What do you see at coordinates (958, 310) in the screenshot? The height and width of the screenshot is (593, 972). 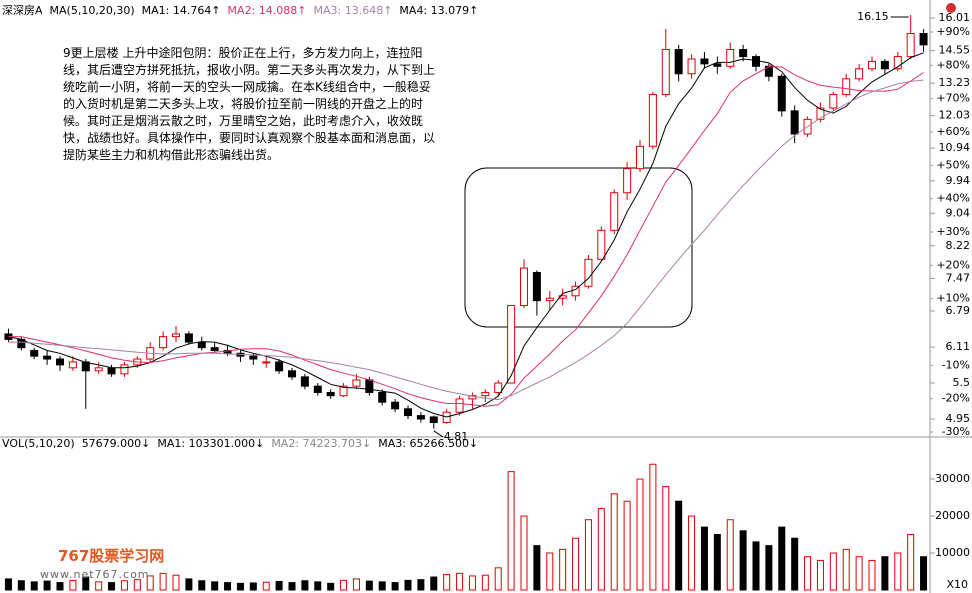 I see `y-tick-label: 6.79` at bounding box center [958, 310].